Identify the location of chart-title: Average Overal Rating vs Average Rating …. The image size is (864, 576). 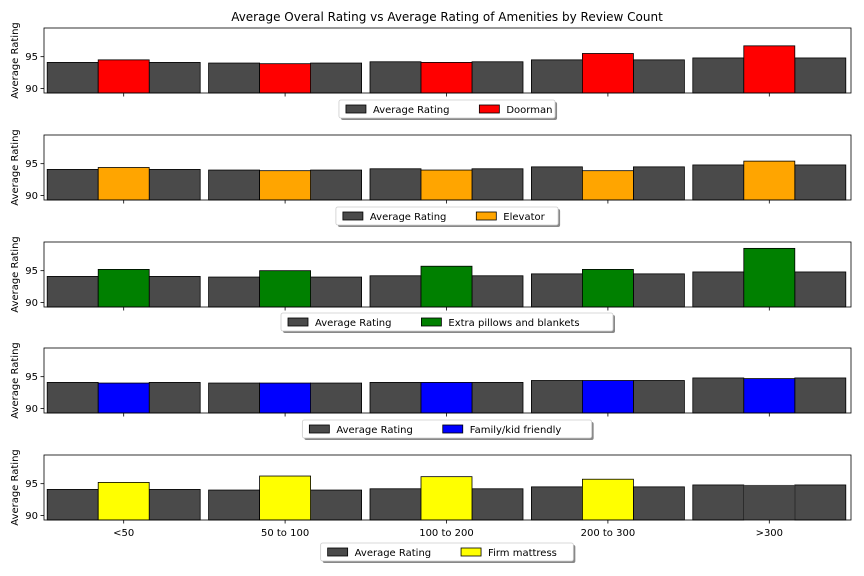
(447, 17).